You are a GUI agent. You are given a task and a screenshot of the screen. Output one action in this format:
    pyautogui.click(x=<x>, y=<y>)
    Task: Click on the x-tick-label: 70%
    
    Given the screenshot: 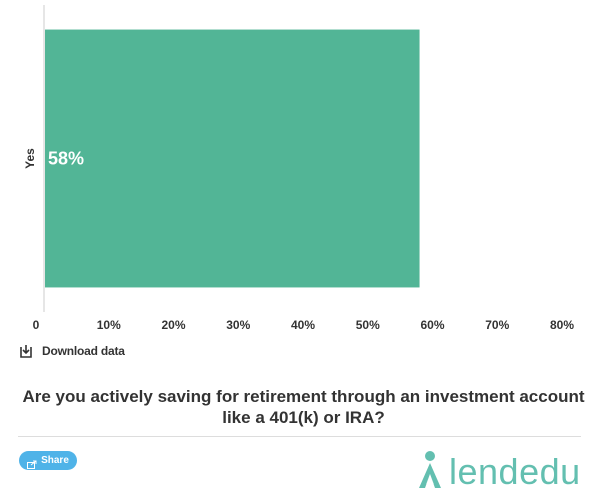 What is the action you would take?
    pyautogui.click(x=497, y=325)
    